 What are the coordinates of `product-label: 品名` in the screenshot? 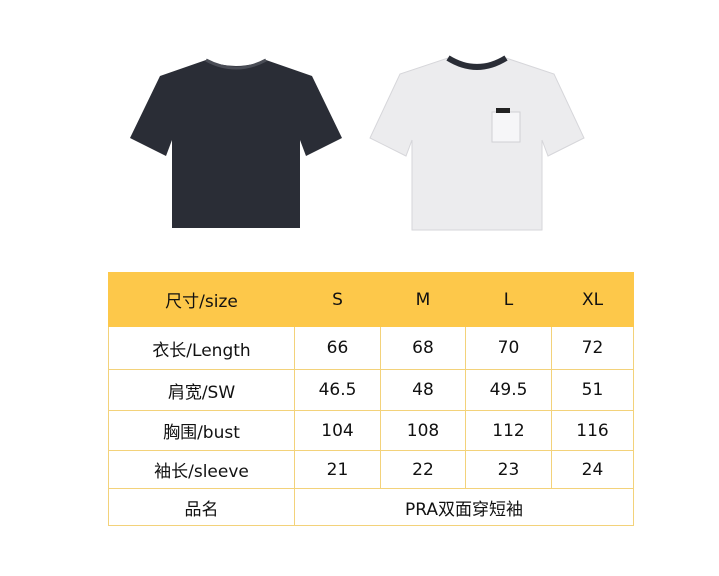 It's located at (201, 507).